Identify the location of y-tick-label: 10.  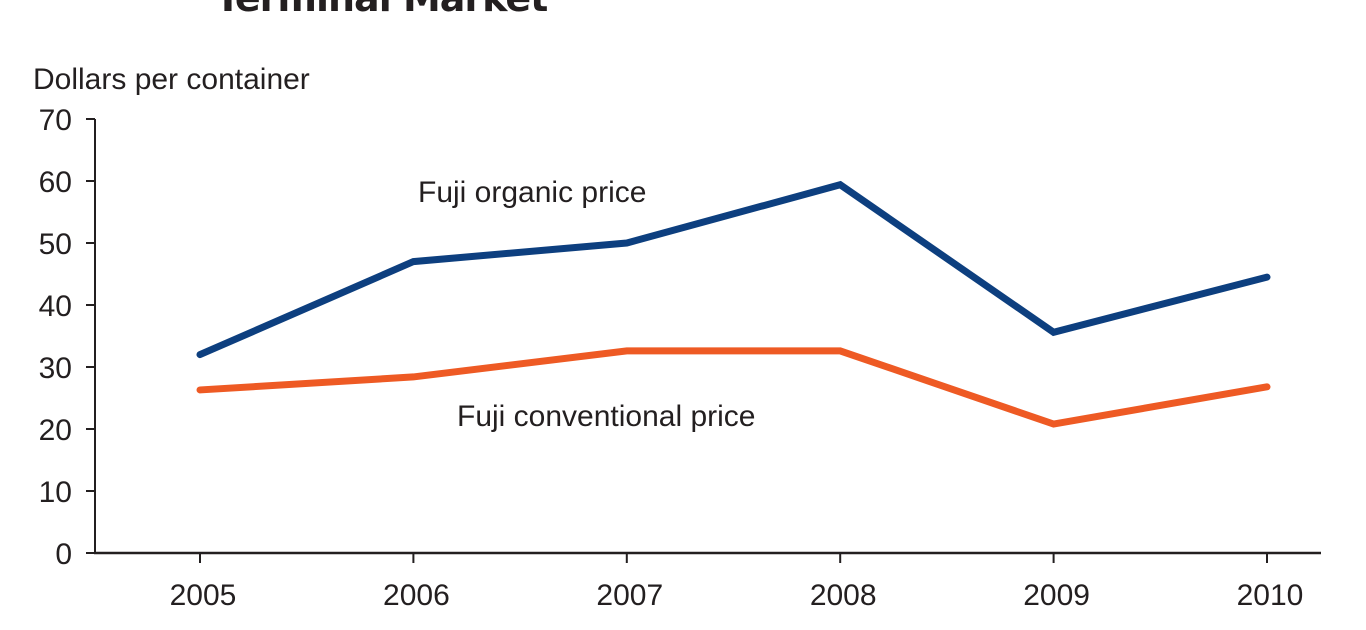
(55, 492).